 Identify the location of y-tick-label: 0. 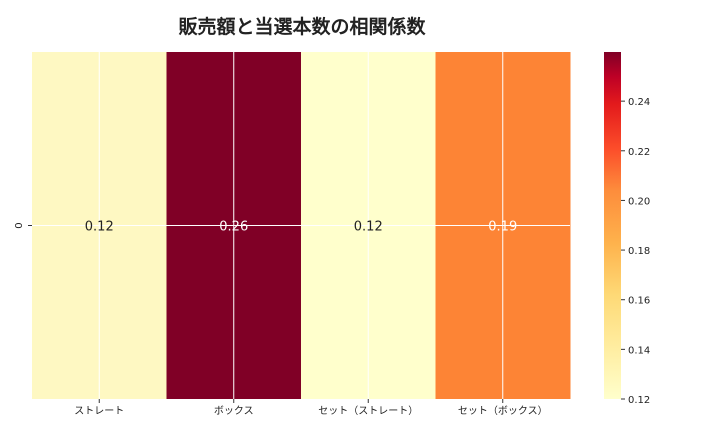
(19, 225).